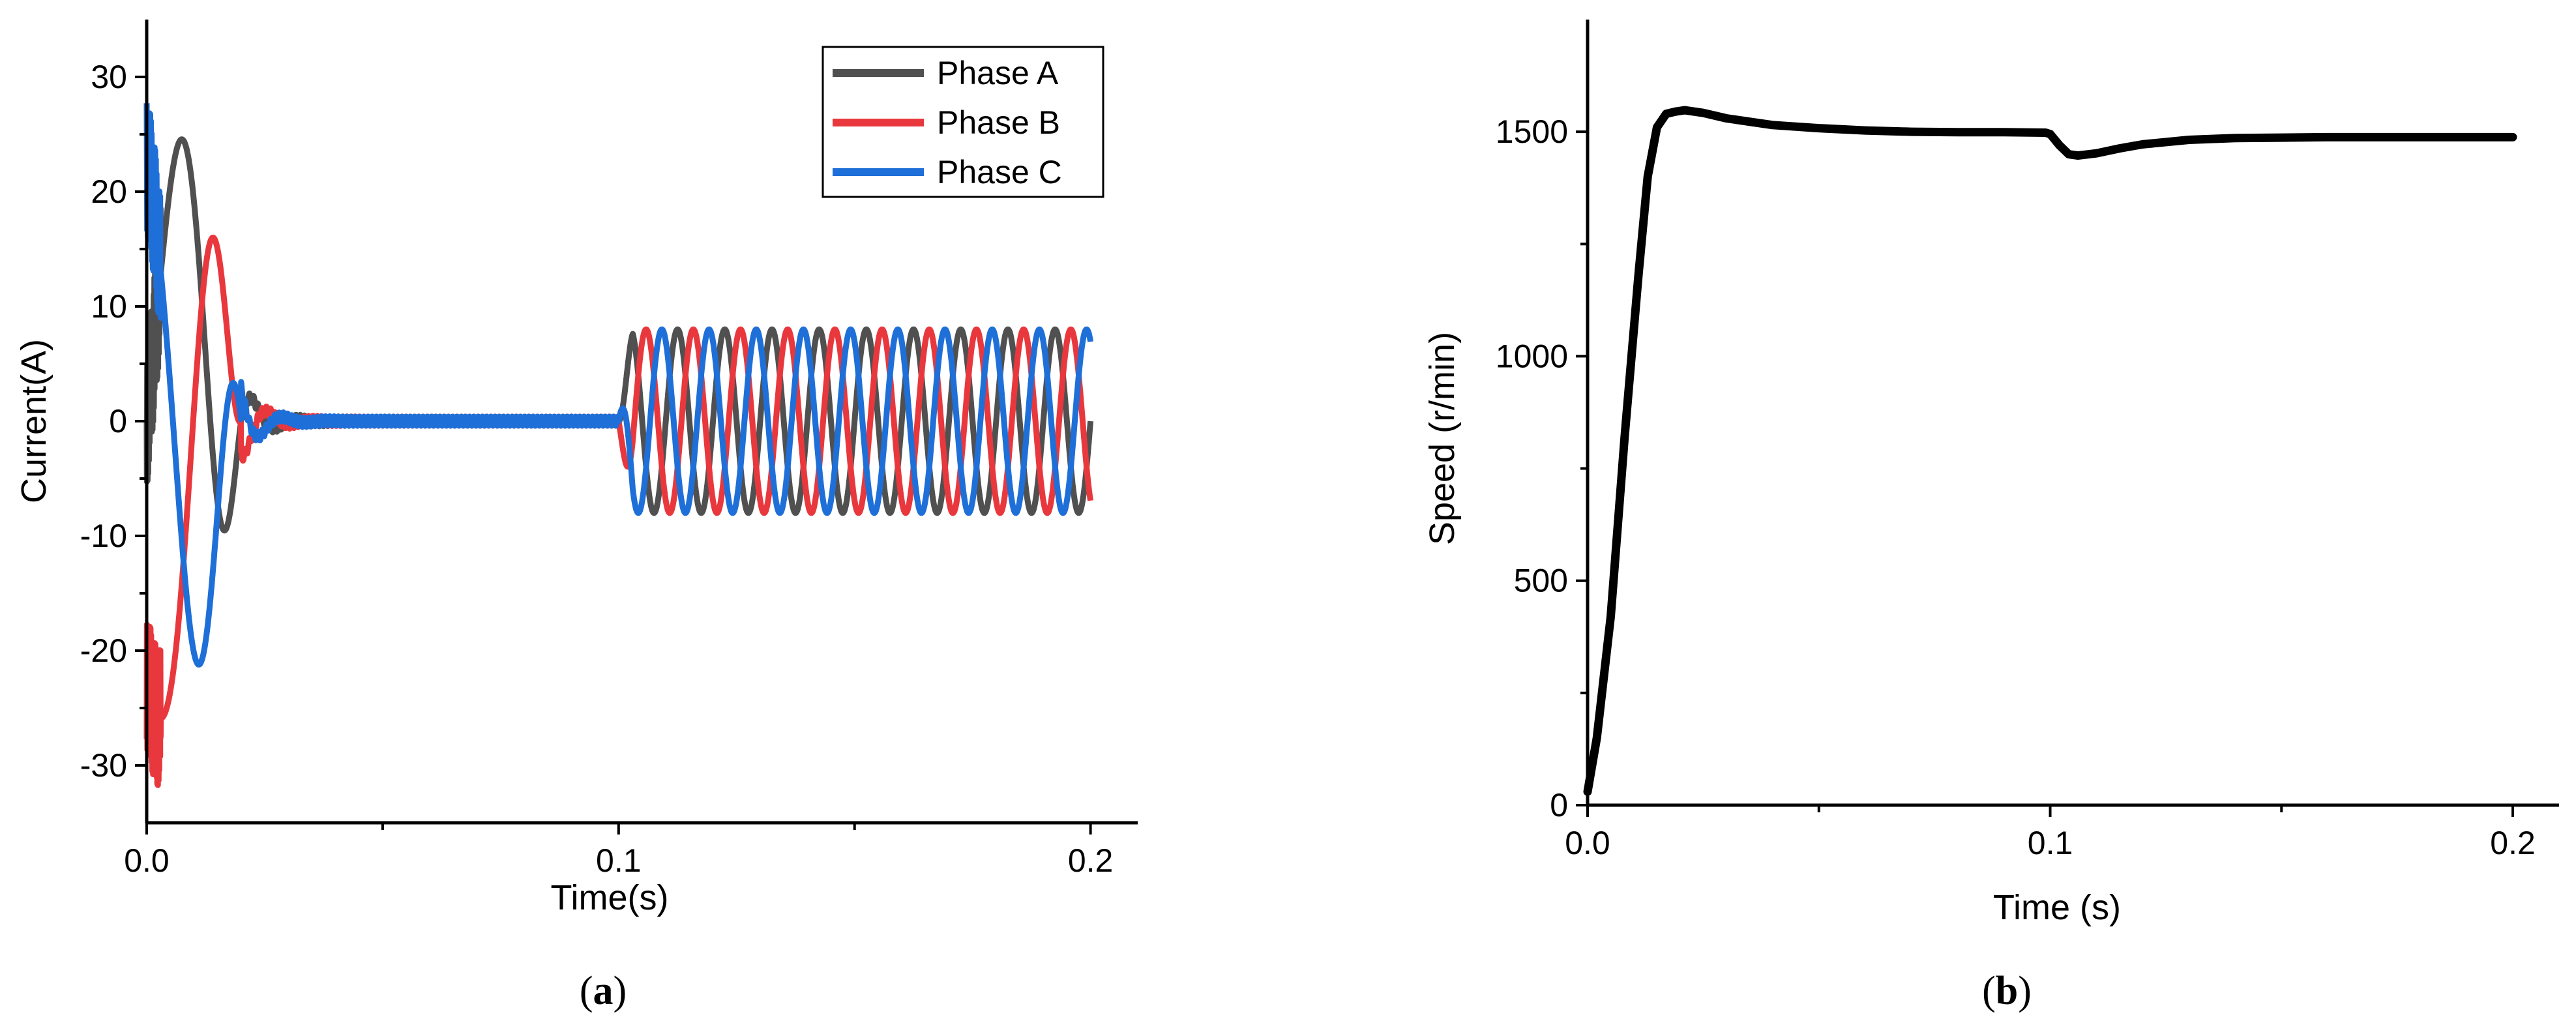 This screenshot has width=2576, height=1034. Describe the element at coordinates (999, 172) in the screenshot. I see `legend-label: Phase C` at that location.